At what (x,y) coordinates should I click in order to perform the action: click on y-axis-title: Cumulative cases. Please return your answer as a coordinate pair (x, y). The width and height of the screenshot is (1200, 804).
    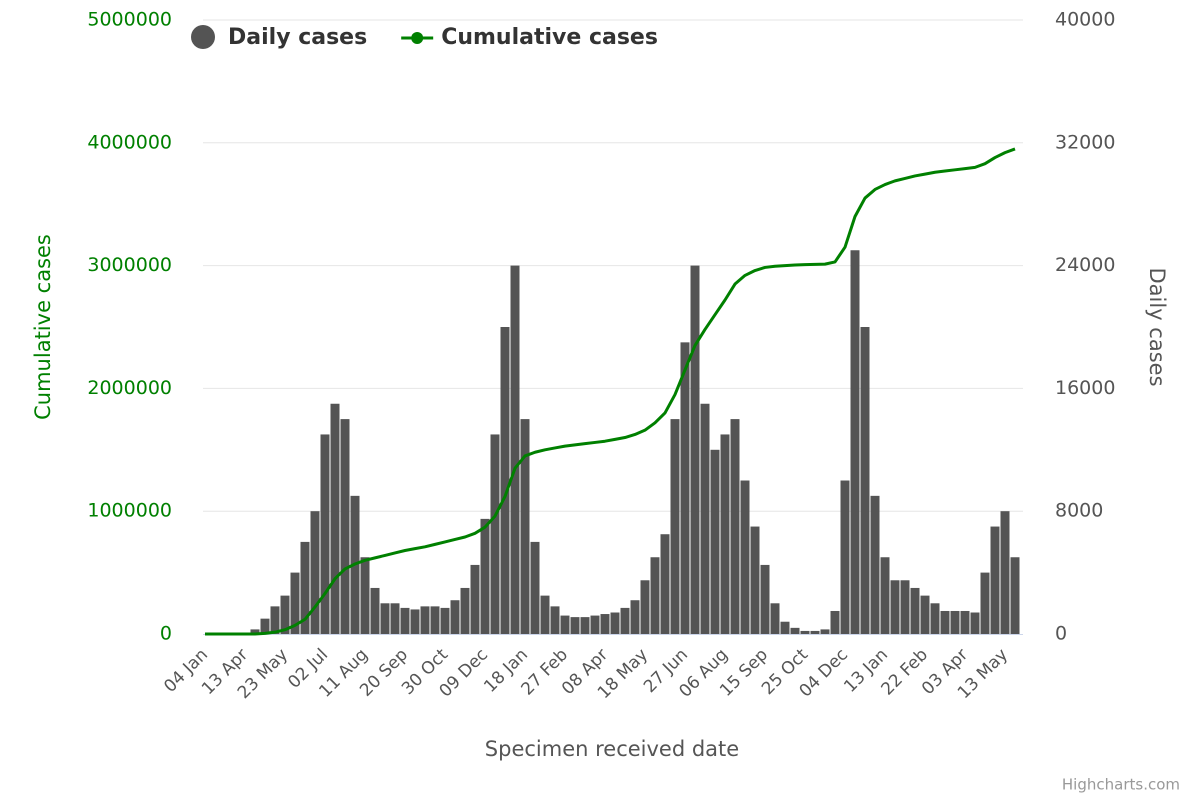
    Looking at the image, I should click on (43, 327).